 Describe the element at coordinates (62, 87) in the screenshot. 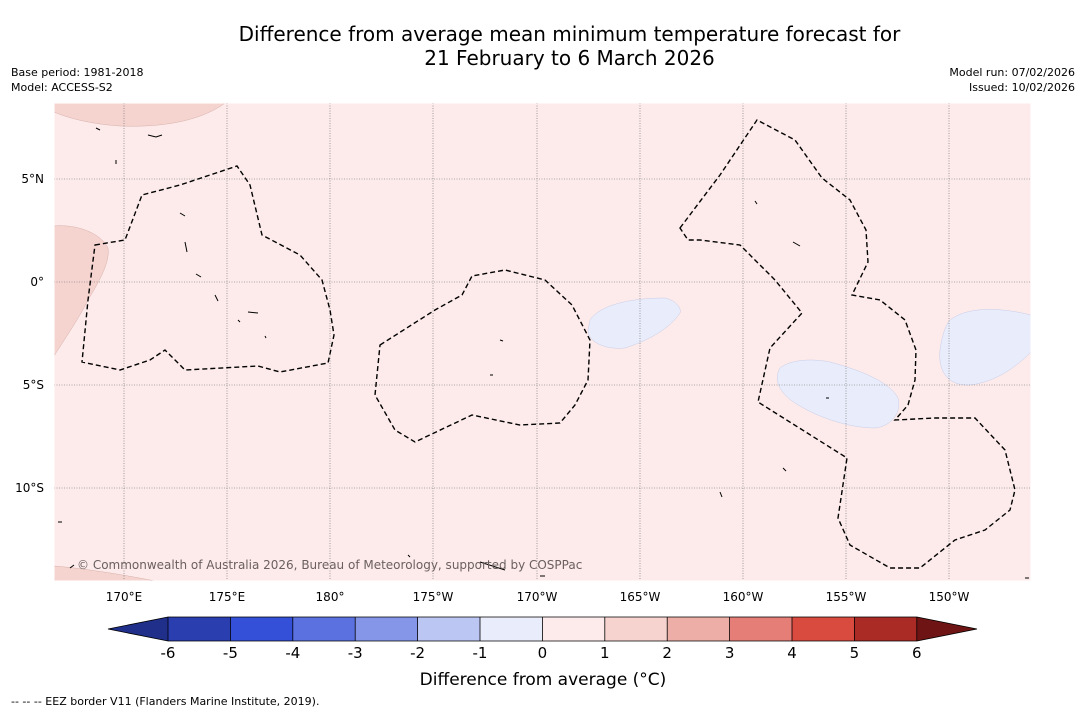

I see `model-name: Model: ACCESS-S2` at that location.